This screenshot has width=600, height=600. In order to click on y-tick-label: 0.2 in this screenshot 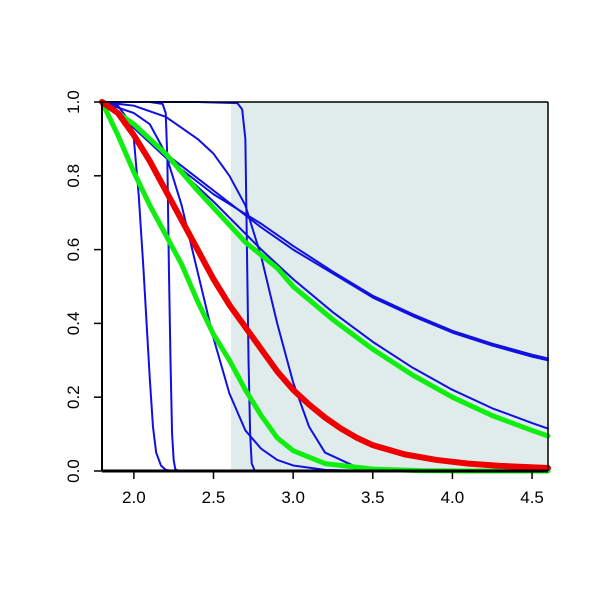, I will do `click(73, 397)`.